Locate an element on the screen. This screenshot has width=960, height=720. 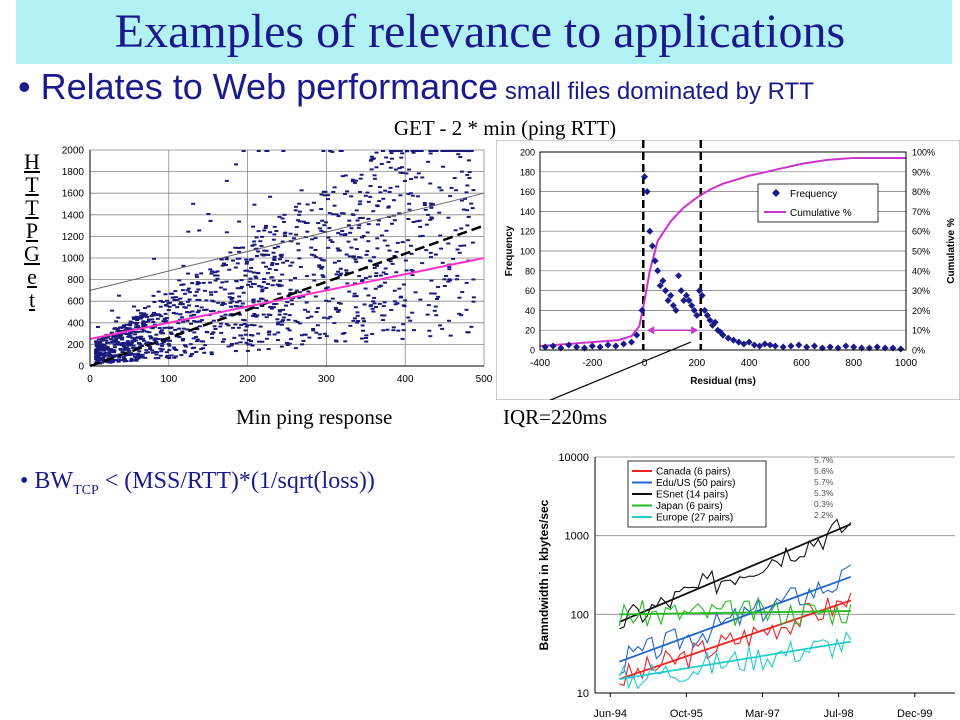
get-formula-label: GET - 2 * min (ping RTT) is located at coordinates (505, 128).